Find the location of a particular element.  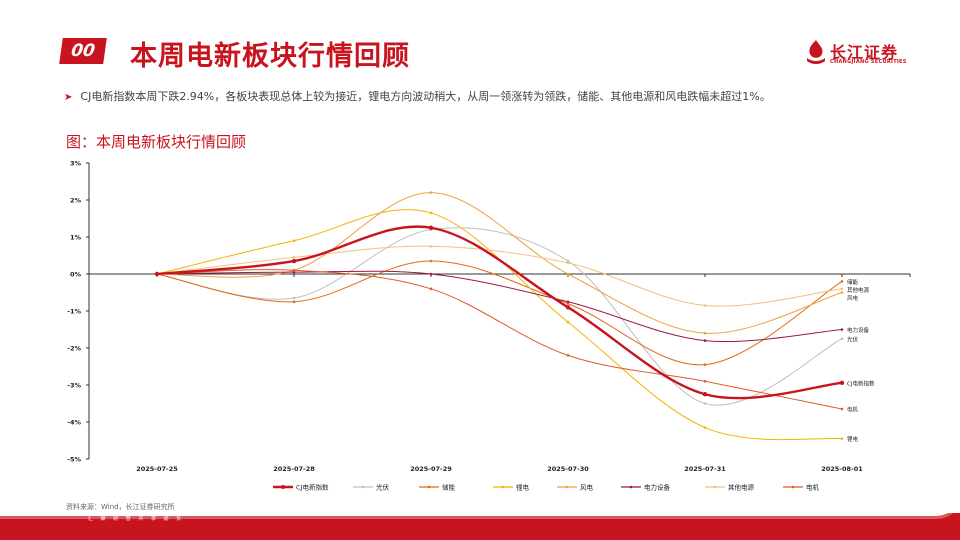

logo-text: 长江证券 is located at coordinates (864, 52).